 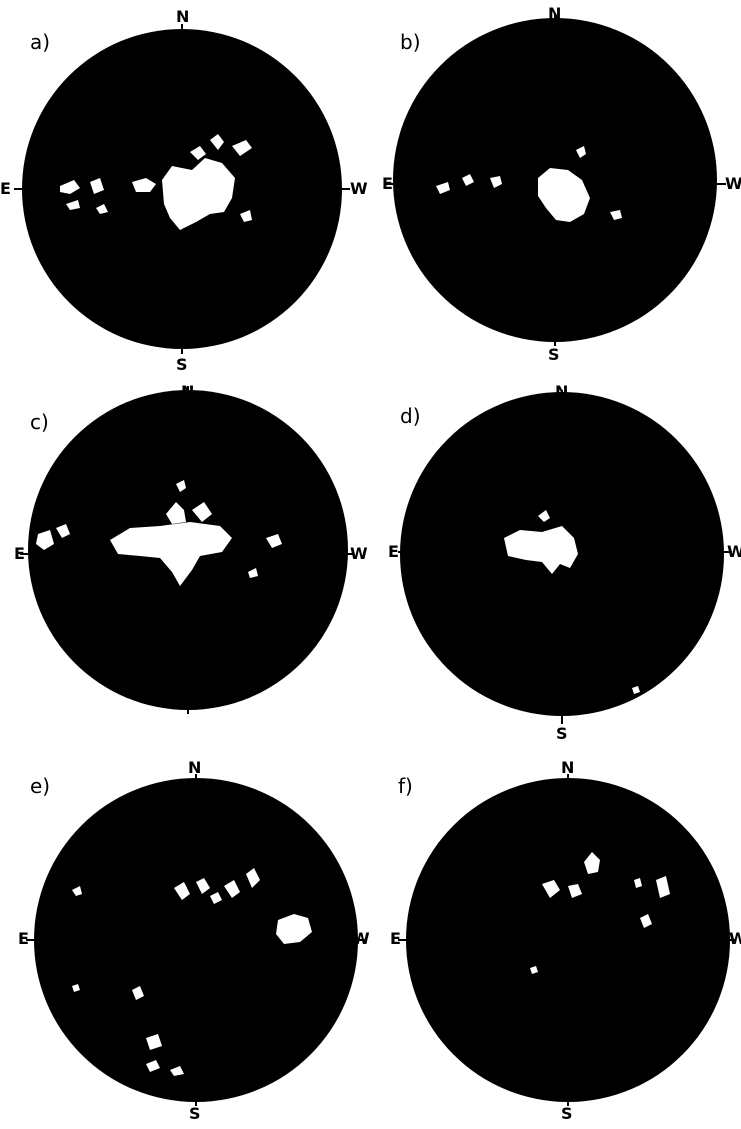 What do you see at coordinates (410, 42) in the screenshot?
I see `panel-label: b)` at bounding box center [410, 42].